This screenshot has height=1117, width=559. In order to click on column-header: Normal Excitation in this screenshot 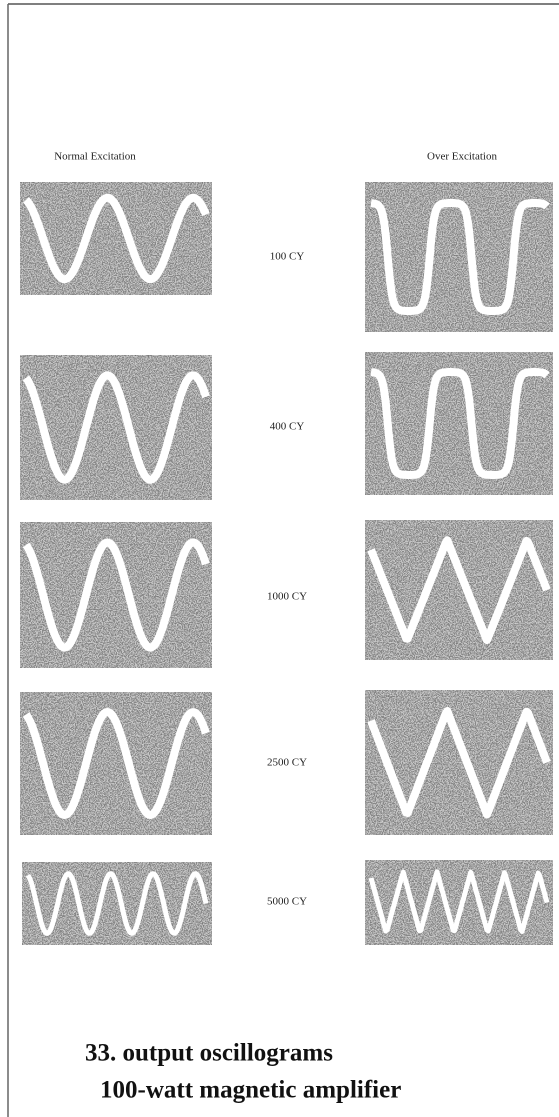, I will do `click(95, 157)`.